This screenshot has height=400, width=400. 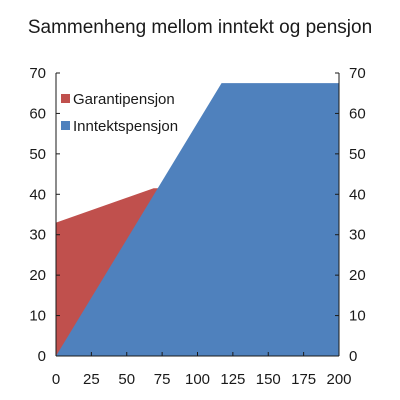 I want to click on x-tick-label: 0, so click(x=56, y=379).